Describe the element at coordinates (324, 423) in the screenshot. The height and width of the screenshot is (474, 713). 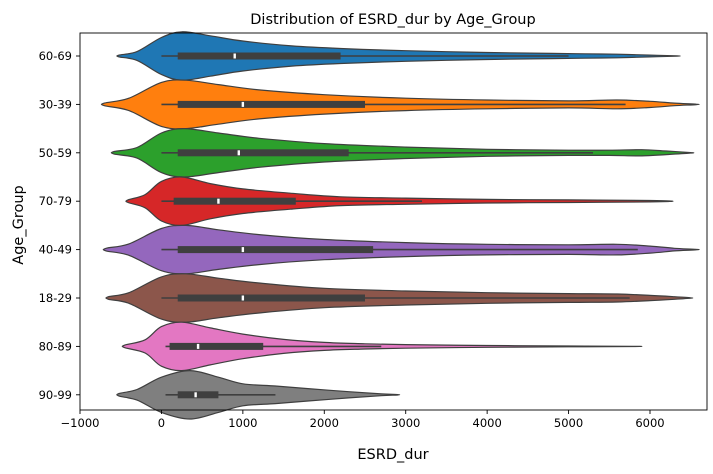
I see `x-tick-label-2000: 2000` at that location.